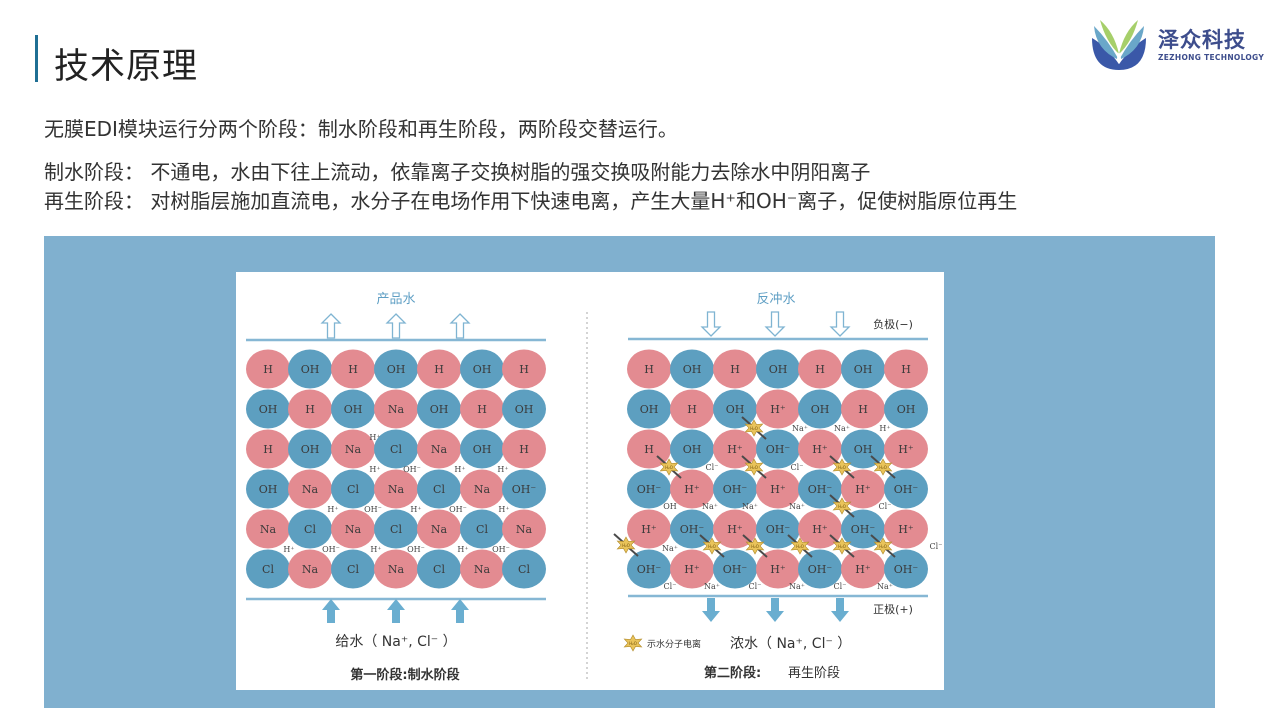 The height and width of the screenshot is (720, 1280). What do you see at coordinates (501, 549) in the screenshot?
I see `left-ion-label: OH⁻` at bounding box center [501, 549].